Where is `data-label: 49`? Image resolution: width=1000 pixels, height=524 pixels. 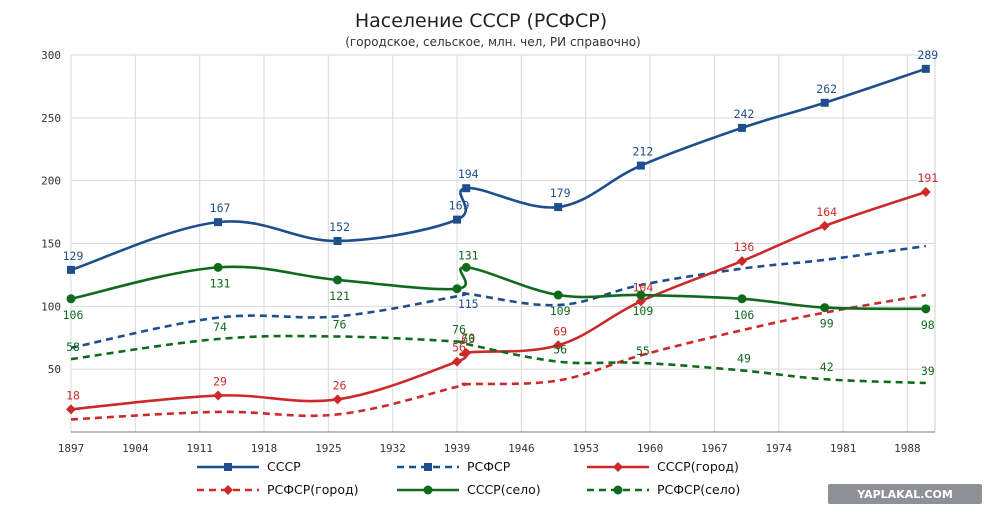
data-label: 49 is located at coordinates (744, 358).